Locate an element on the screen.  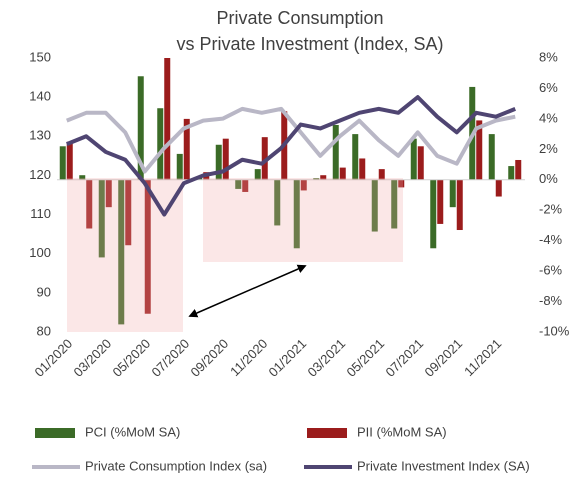
y-tick-label: 110 is located at coordinates (40, 213).